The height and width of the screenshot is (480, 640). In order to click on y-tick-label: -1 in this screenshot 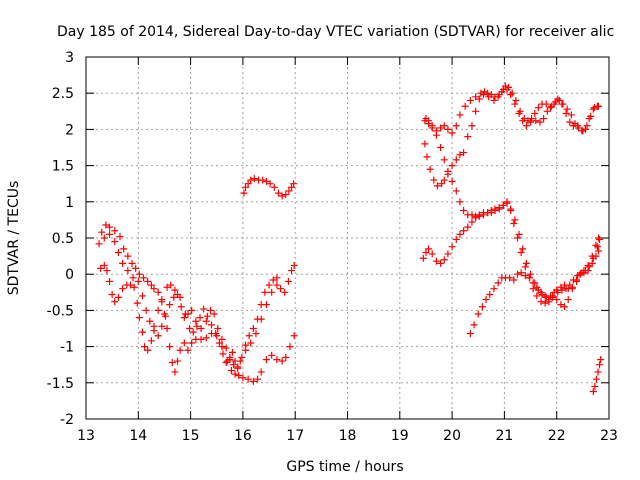, I will do `click(67, 348)`.